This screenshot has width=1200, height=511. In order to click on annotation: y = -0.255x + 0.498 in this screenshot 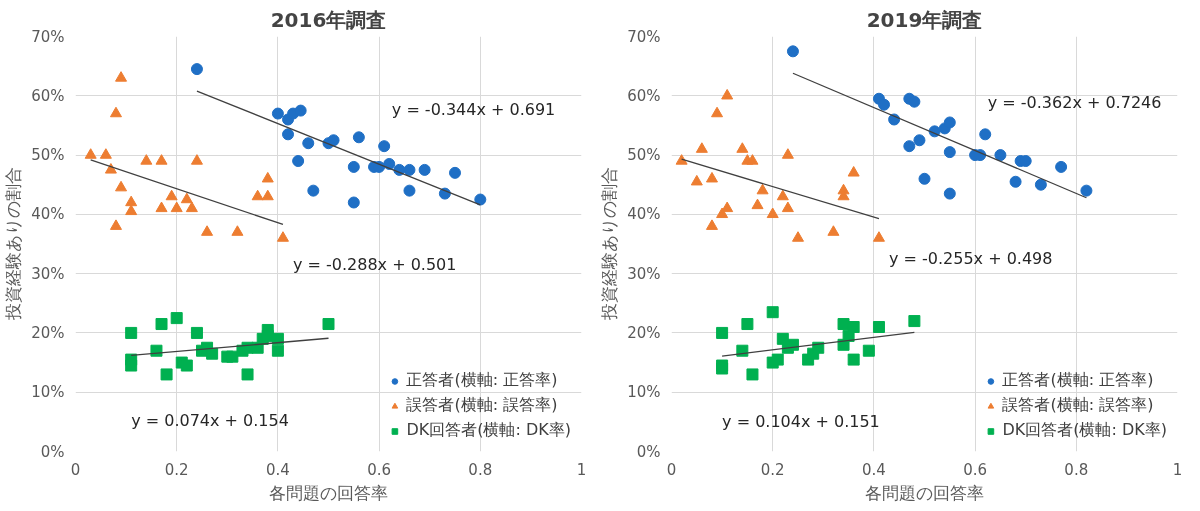, I will do `click(970, 259)`.